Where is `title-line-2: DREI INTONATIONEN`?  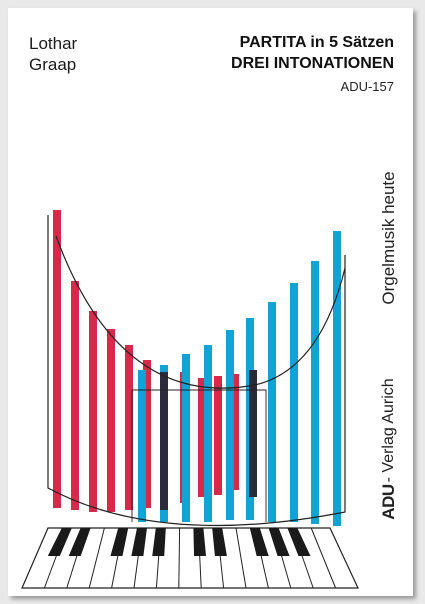 title-line-2: DREI INTONATIONEN is located at coordinates (312, 63).